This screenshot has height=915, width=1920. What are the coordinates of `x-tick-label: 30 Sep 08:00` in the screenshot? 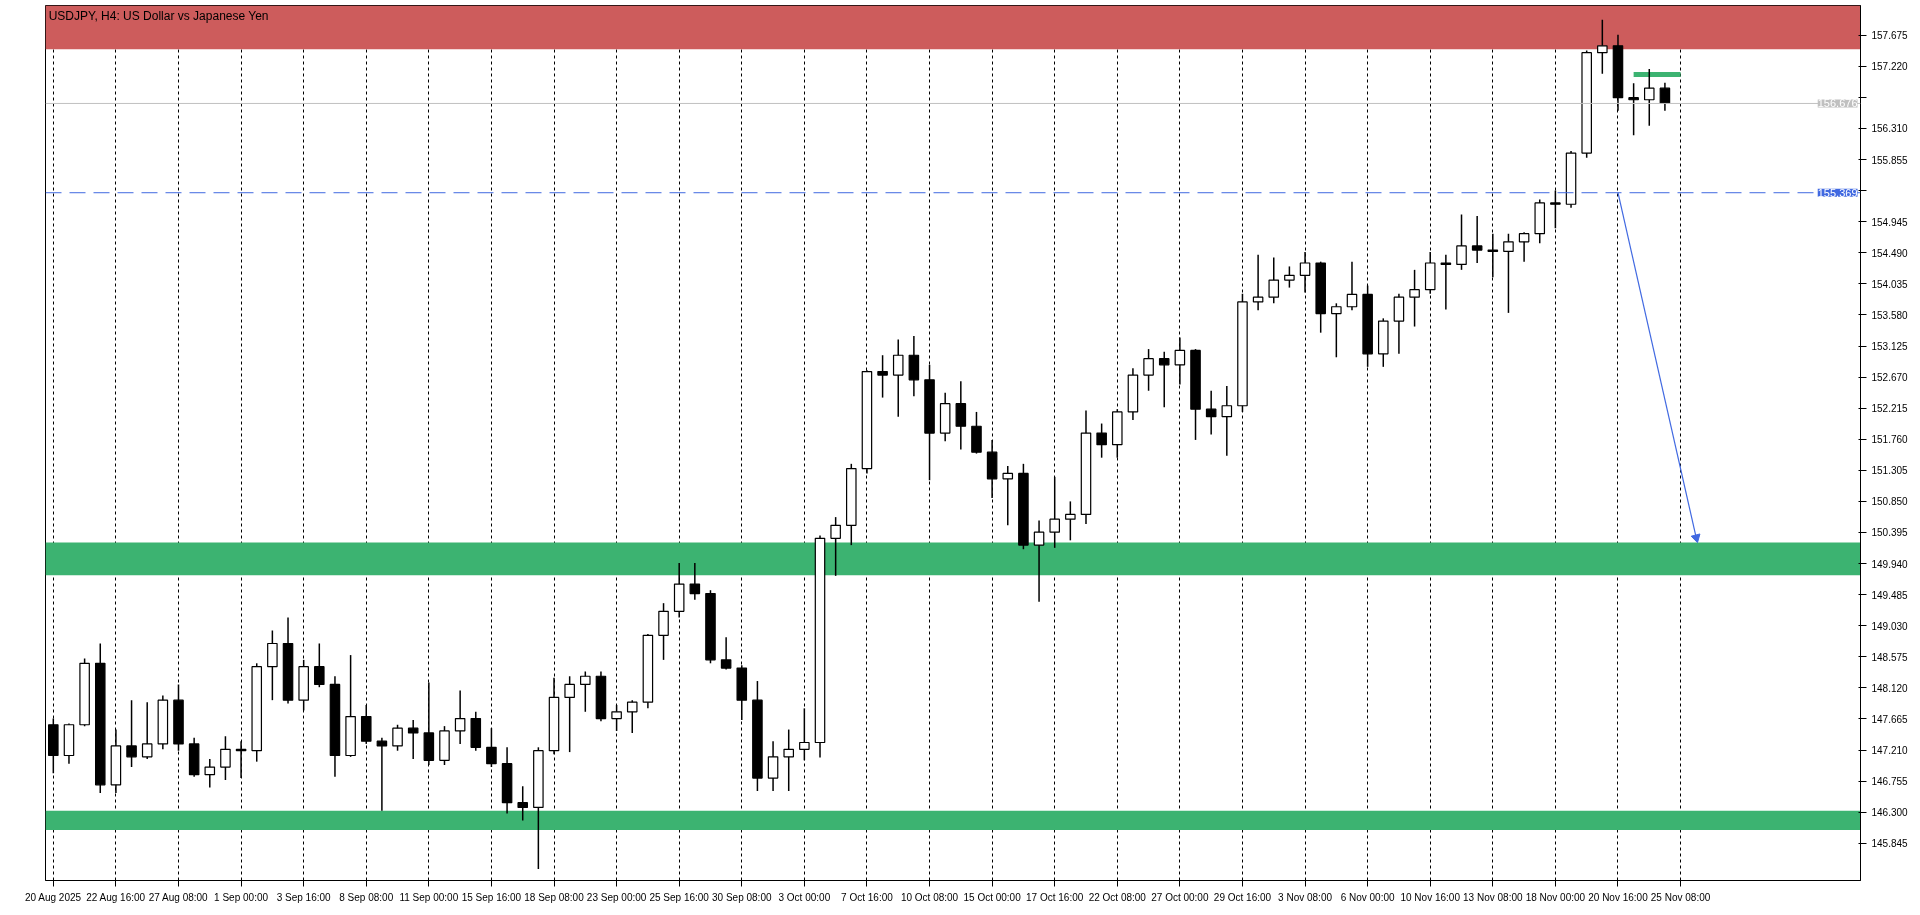 It's located at (742, 897).